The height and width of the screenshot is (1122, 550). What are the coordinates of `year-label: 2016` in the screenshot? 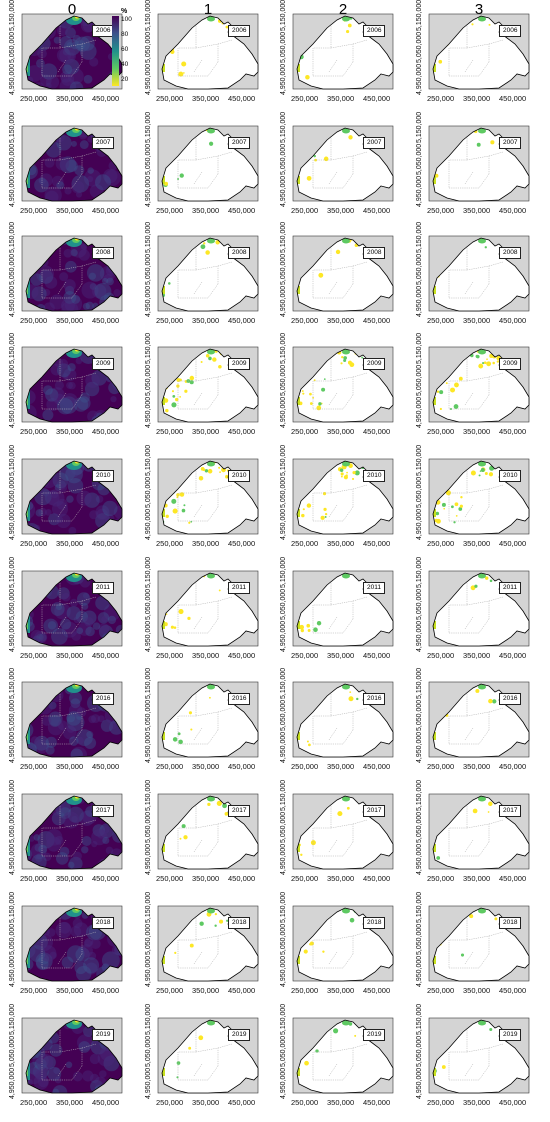 It's located at (374, 699).